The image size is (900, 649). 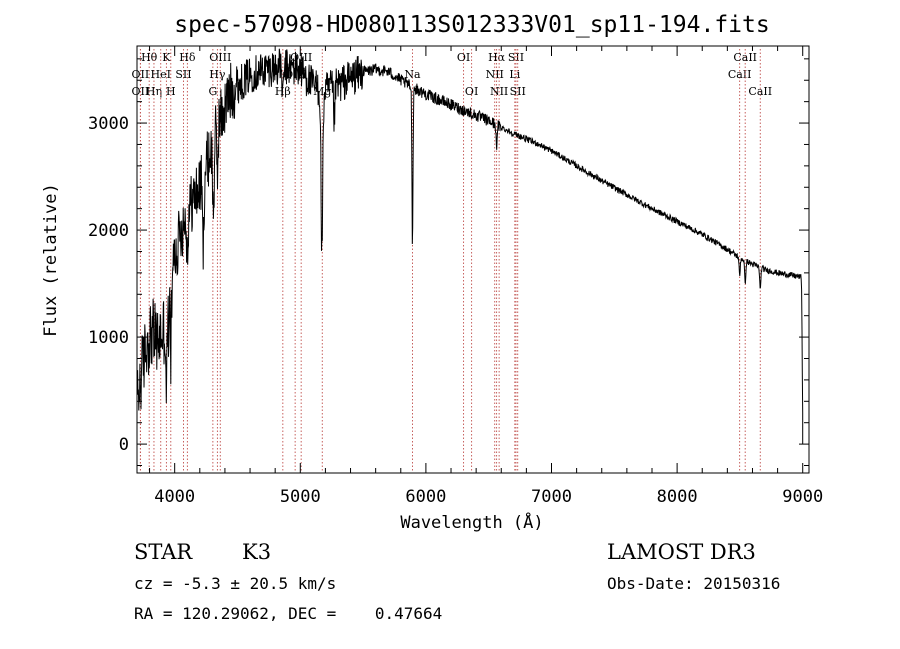 What do you see at coordinates (288, 613) in the screenshot?
I see `coordinates-readout: RA = 120.29062, DEC = 0.47664` at bounding box center [288, 613].